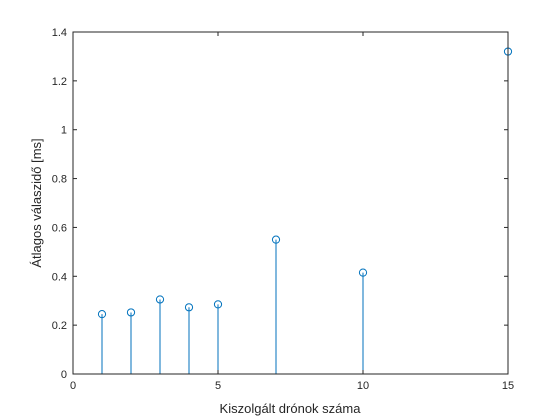  I want to click on y-tick-label: 0.6, so click(59, 228).